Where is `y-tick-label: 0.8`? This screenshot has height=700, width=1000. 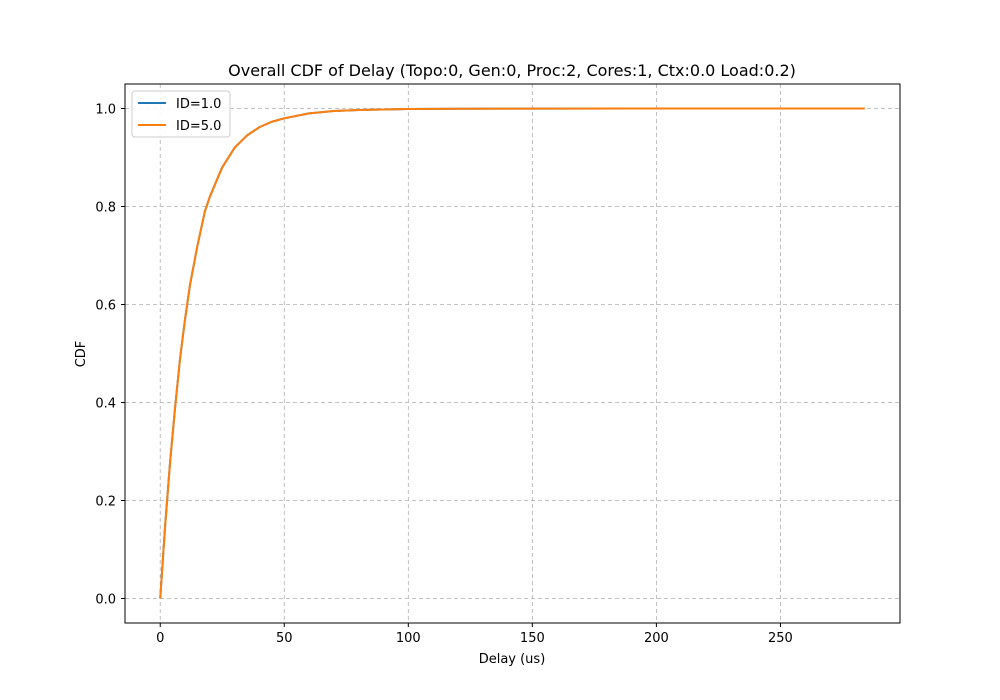 y-tick-label: 0.8 is located at coordinates (105, 208).